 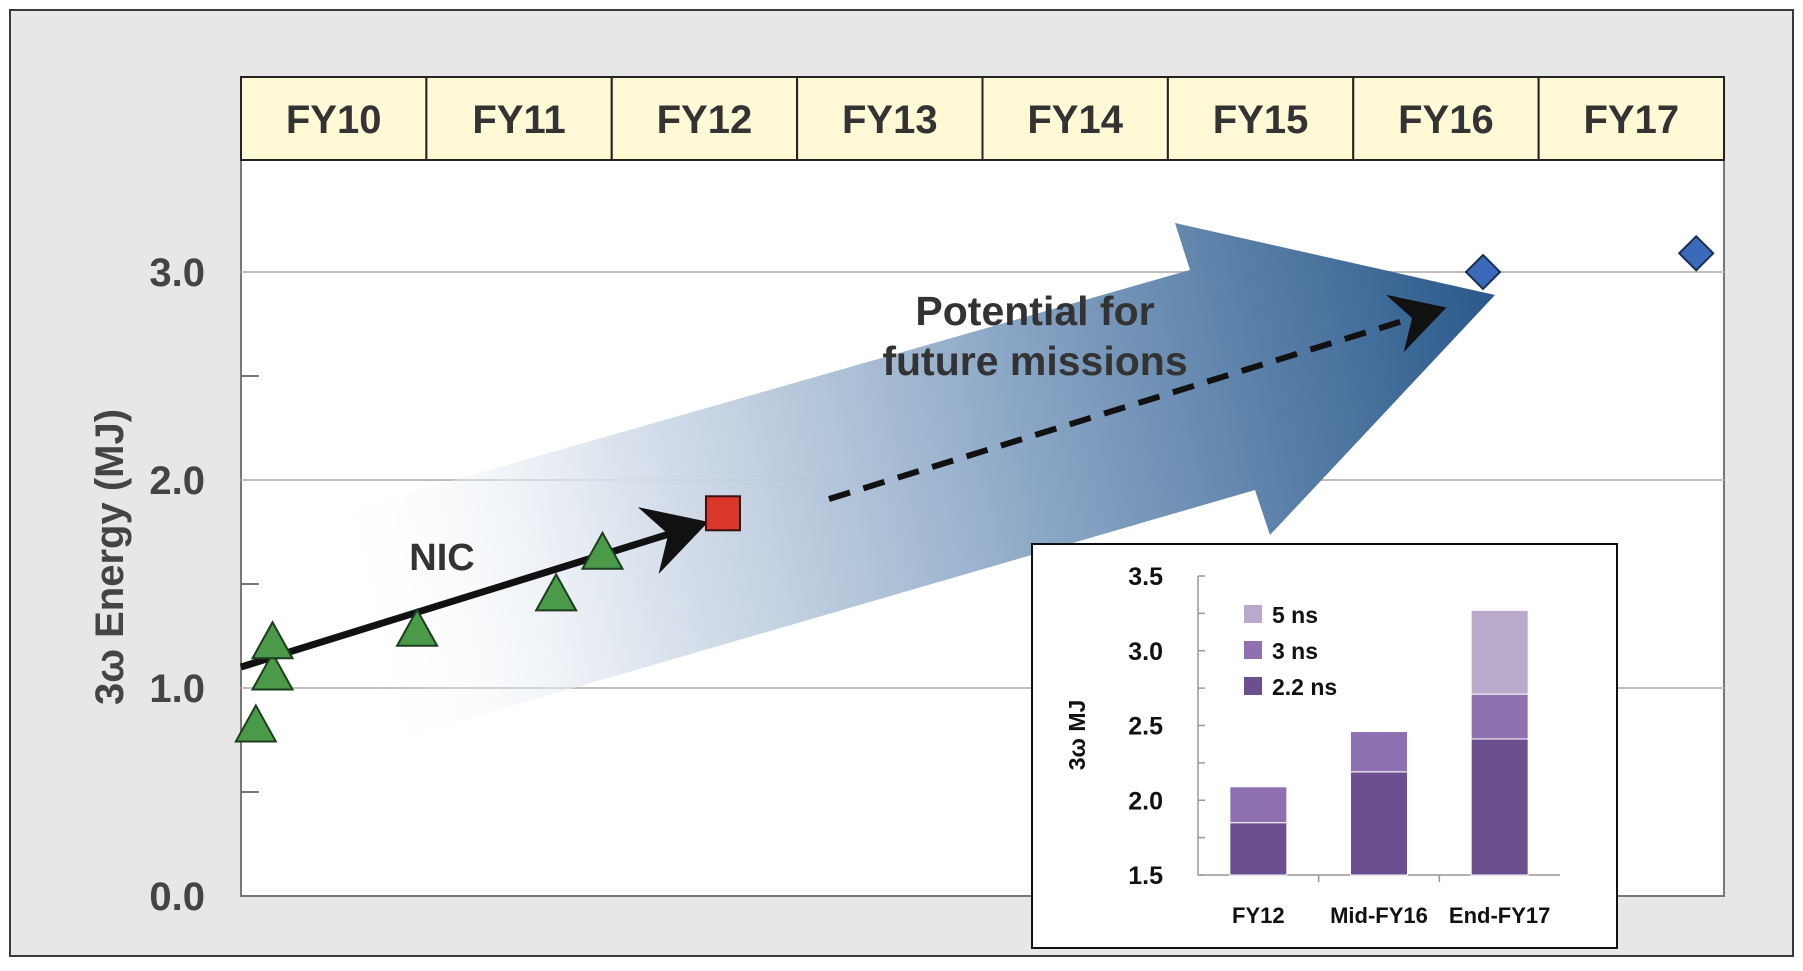 What do you see at coordinates (518, 120) in the screenshot?
I see `fy-header-label: FY11` at bounding box center [518, 120].